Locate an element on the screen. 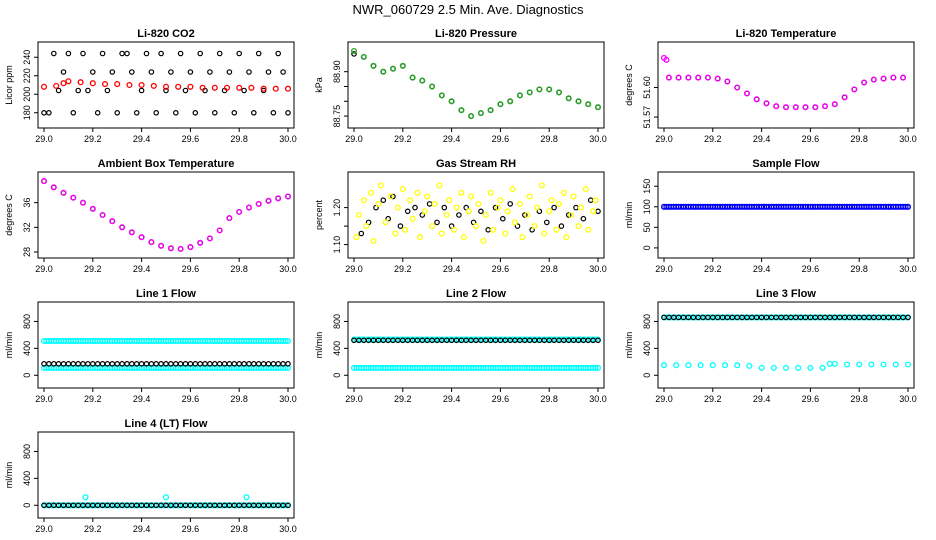 The image size is (936, 540). pressure-plot-frame is located at coordinates (476, 85).